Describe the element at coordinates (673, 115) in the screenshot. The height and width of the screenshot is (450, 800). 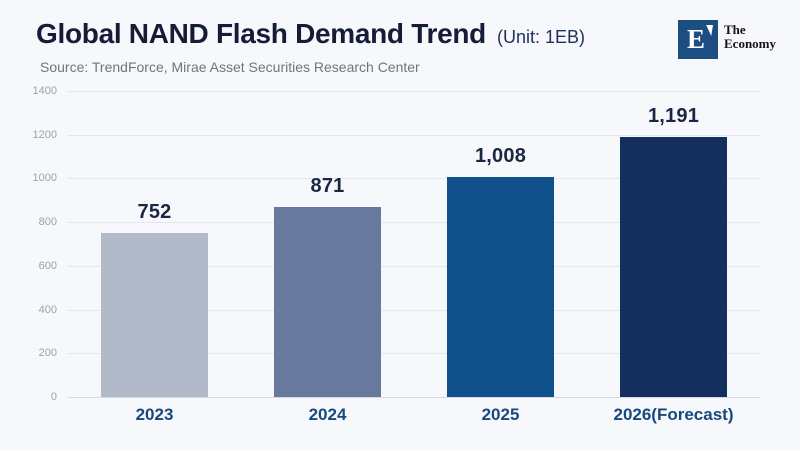
I see `bar-value-label: 1,191` at that location.